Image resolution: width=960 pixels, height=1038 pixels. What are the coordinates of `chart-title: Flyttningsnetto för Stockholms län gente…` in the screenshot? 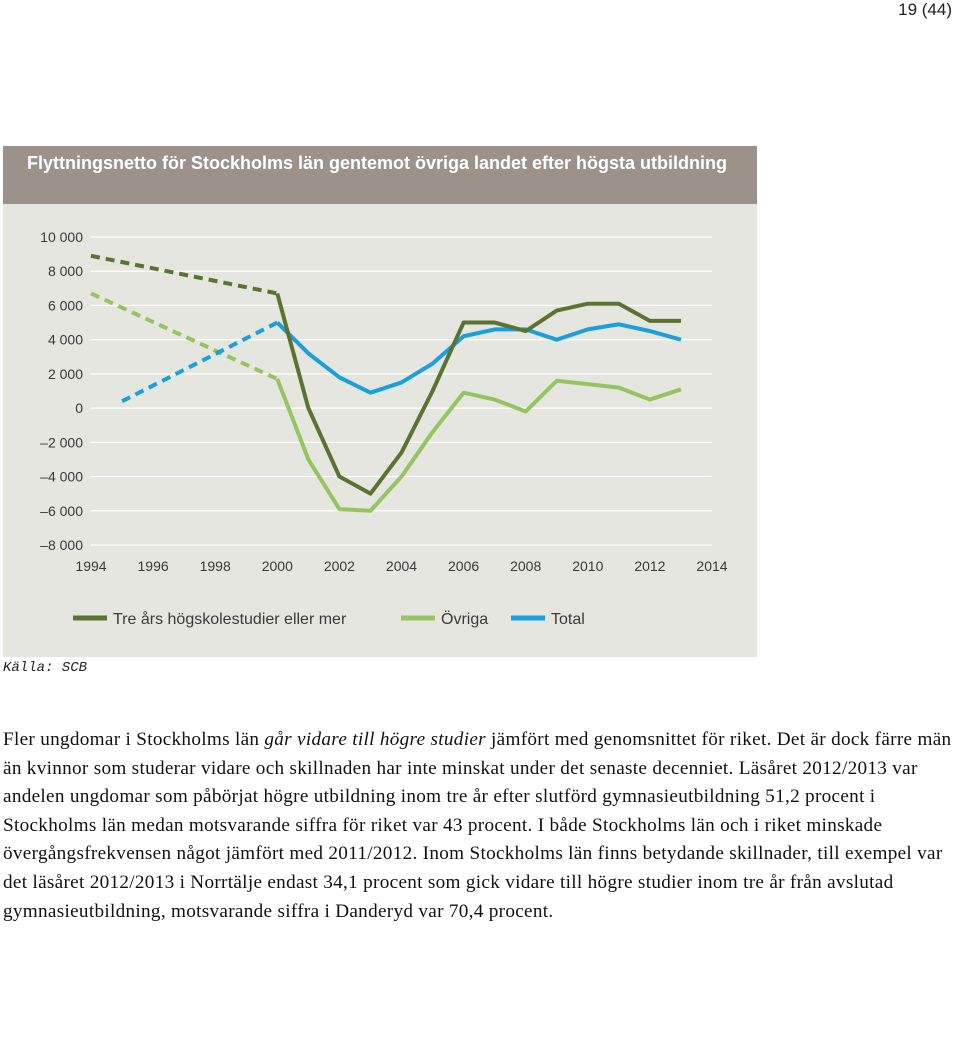 It's located at (377, 163).